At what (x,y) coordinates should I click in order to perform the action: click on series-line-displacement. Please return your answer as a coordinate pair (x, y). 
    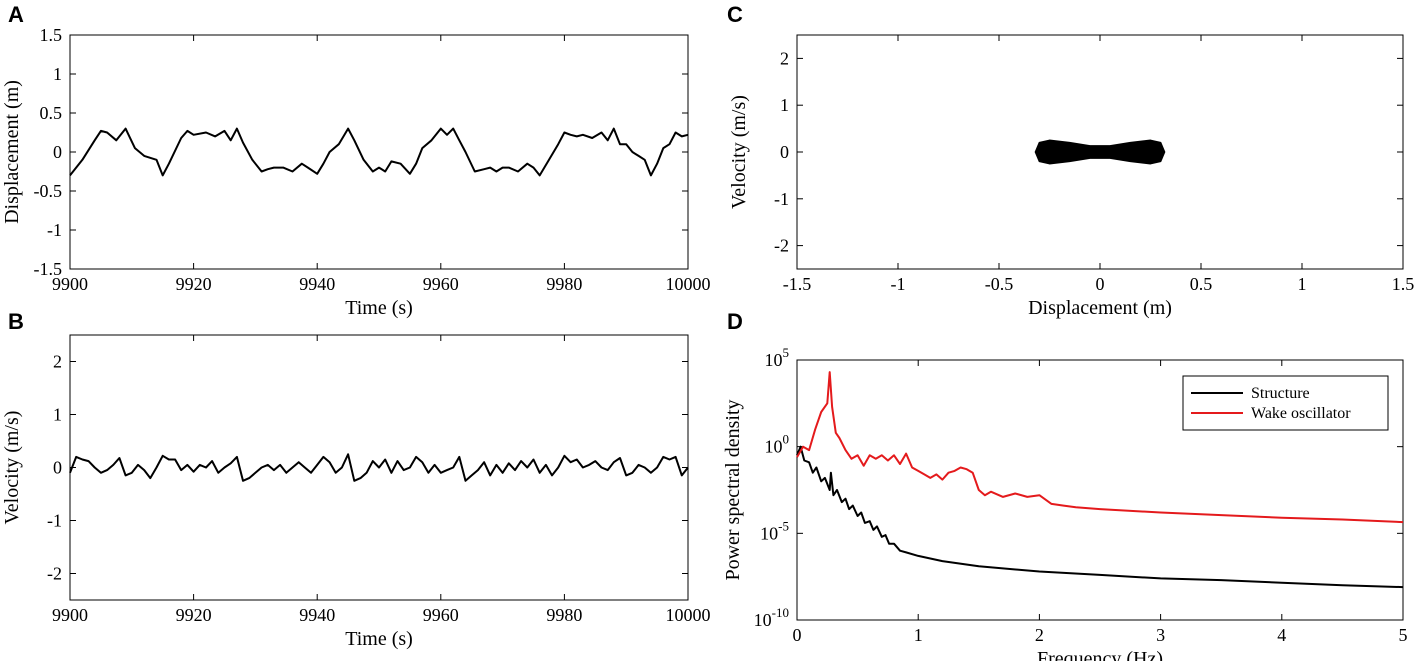
    Looking at the image, I should click on (379, 152).